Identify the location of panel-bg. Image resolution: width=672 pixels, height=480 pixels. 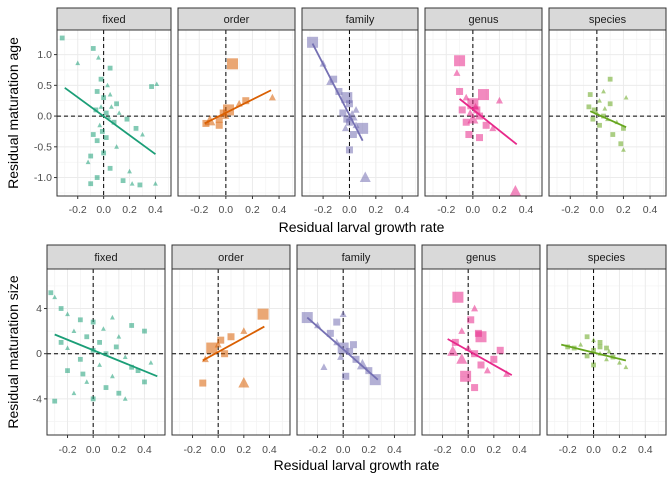
(114, 113).